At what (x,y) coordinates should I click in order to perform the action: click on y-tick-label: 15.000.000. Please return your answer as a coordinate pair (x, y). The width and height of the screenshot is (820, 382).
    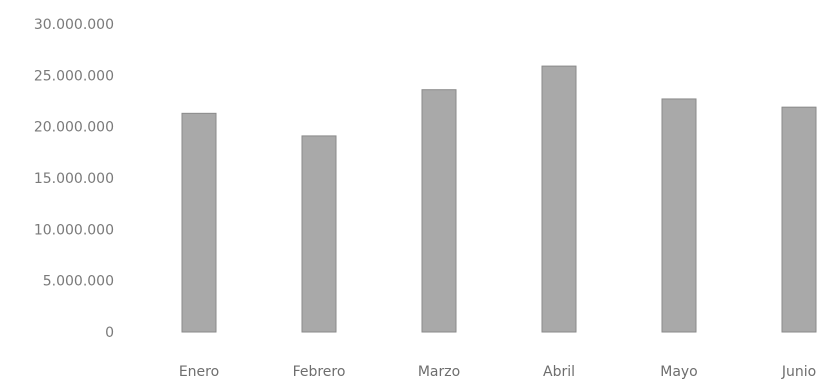
    Looking at the image, I should click on (74, 179).